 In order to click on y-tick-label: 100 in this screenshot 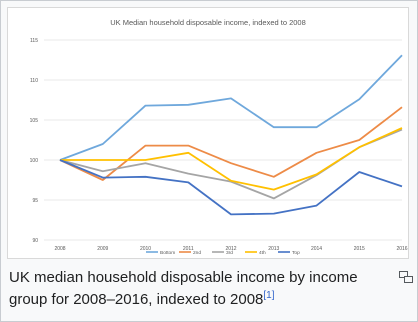, I will do `click(34, 161)`.